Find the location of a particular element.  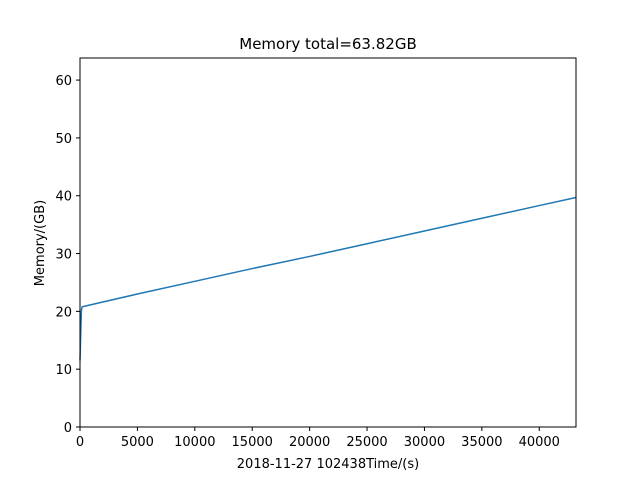

x-tick-label-0: 0 is located at coordinates (80, 442).